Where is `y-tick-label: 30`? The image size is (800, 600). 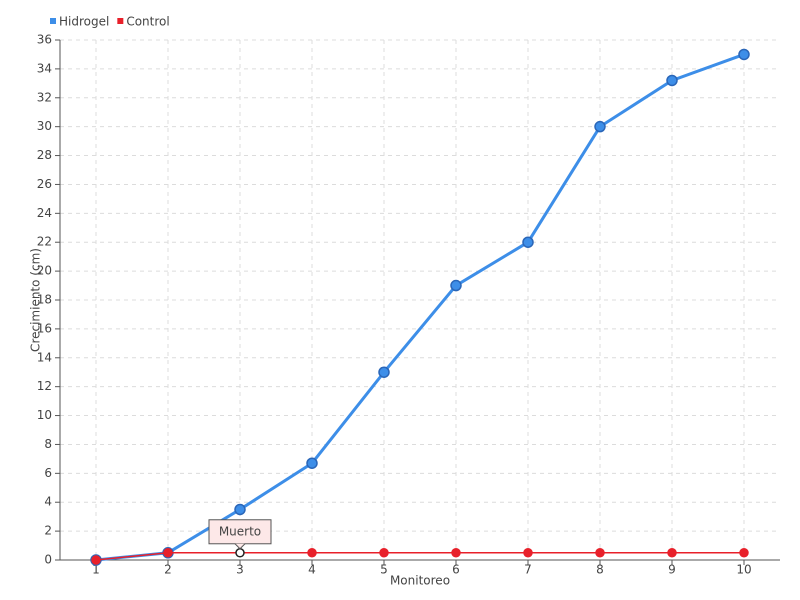 y-tick-label: 30 is located at coordinates (44, 126).